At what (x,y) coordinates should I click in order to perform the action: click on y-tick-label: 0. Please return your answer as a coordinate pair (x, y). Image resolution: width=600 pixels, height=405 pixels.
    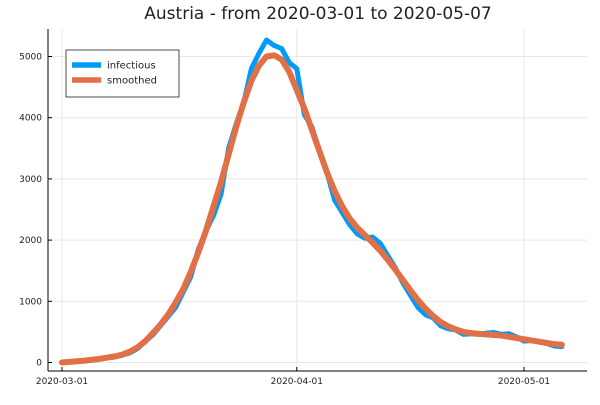
    Looking at the image, I should click on (39, 364).